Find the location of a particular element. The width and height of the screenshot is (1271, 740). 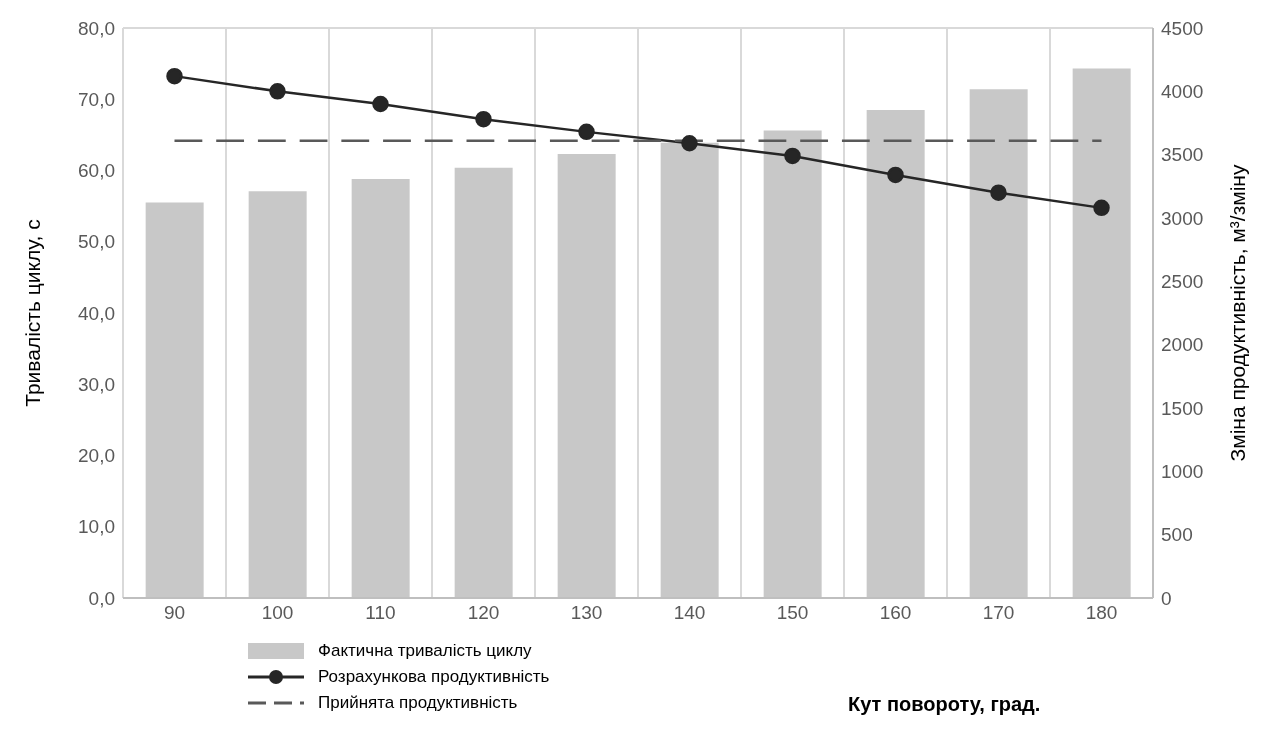

y-tick-label: 50,0 is located at coordinates (96, 242).